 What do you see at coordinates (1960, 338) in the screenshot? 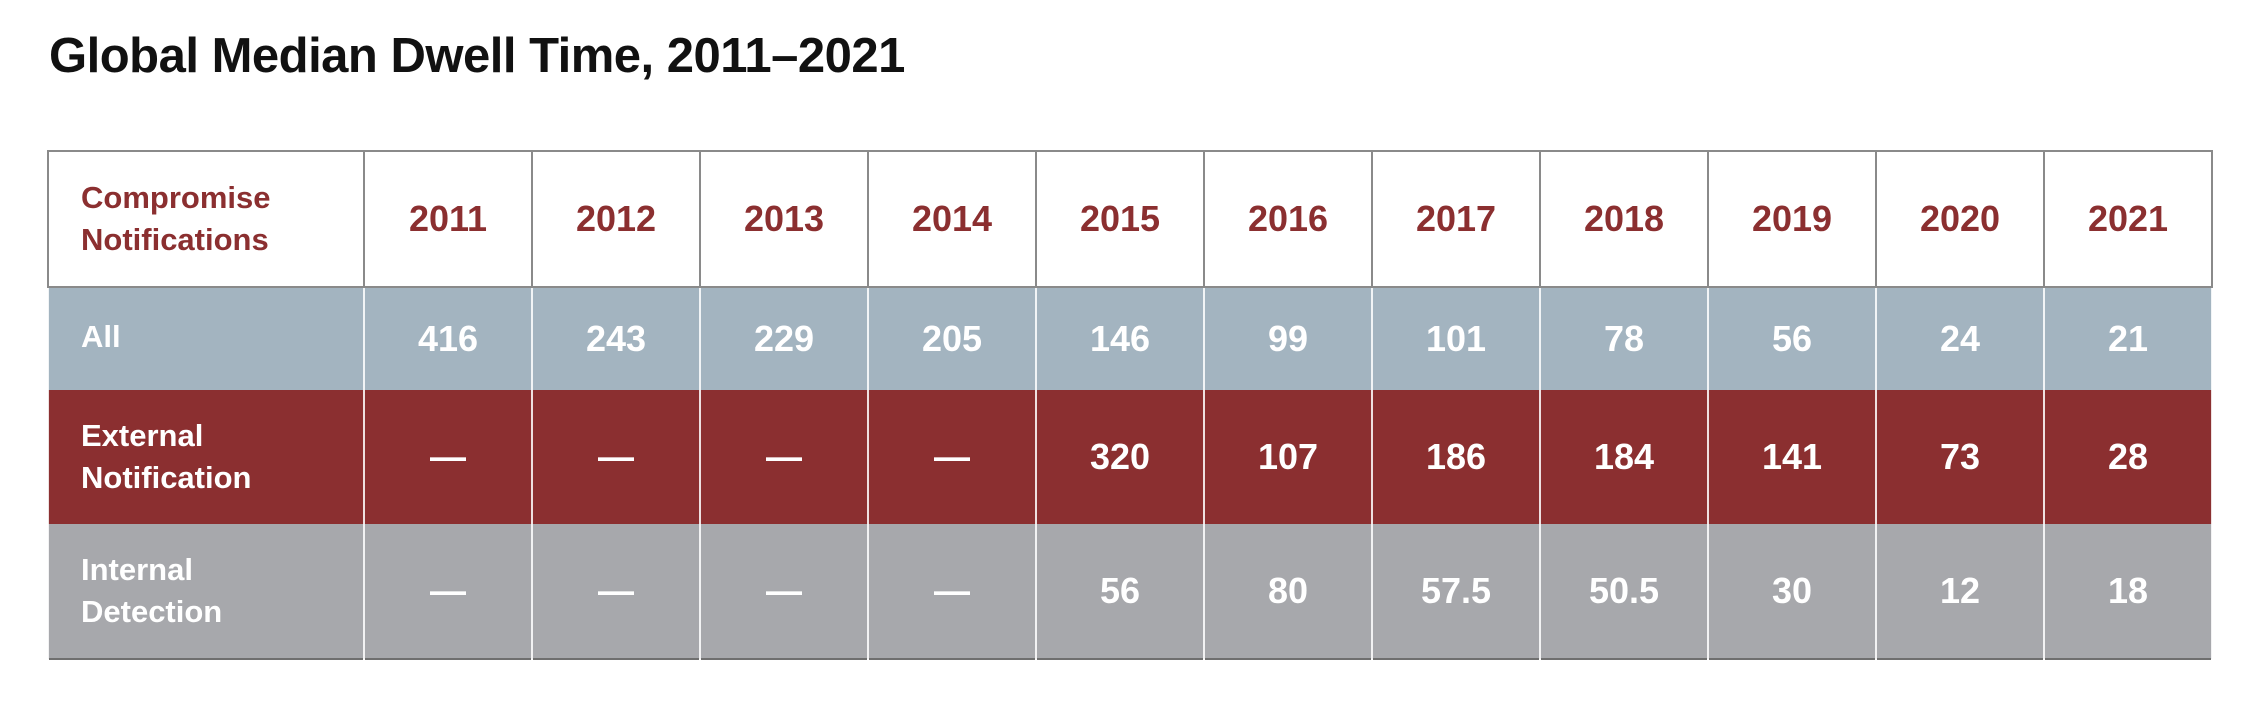
I see `table-cell: 24` at bounding box center [1960, 338].